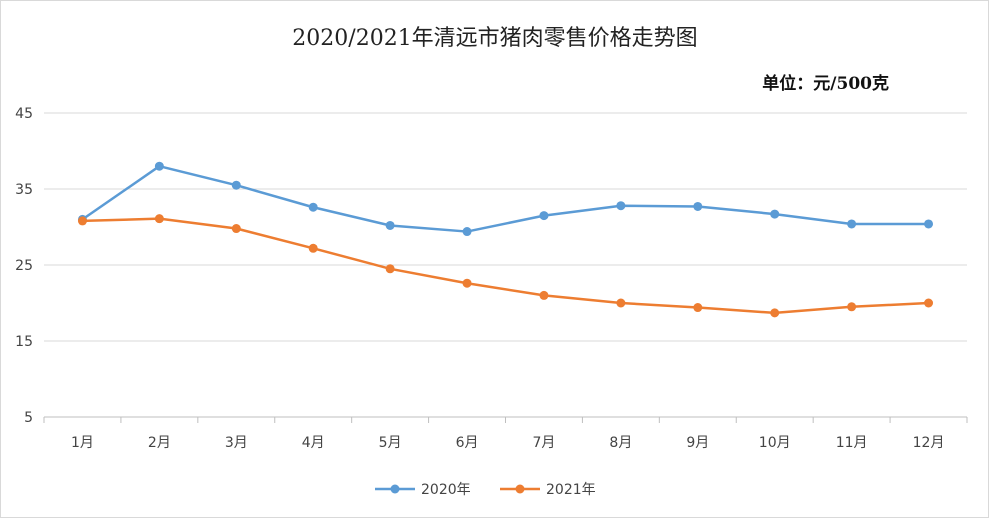  Describe the element at coordinates (620, 443) in the screenshot. I see `x-tick-label-8: 8月` at that location.